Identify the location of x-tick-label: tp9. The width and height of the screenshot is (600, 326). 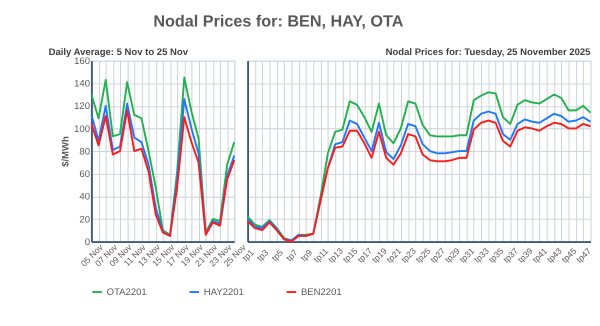
(306, 255).